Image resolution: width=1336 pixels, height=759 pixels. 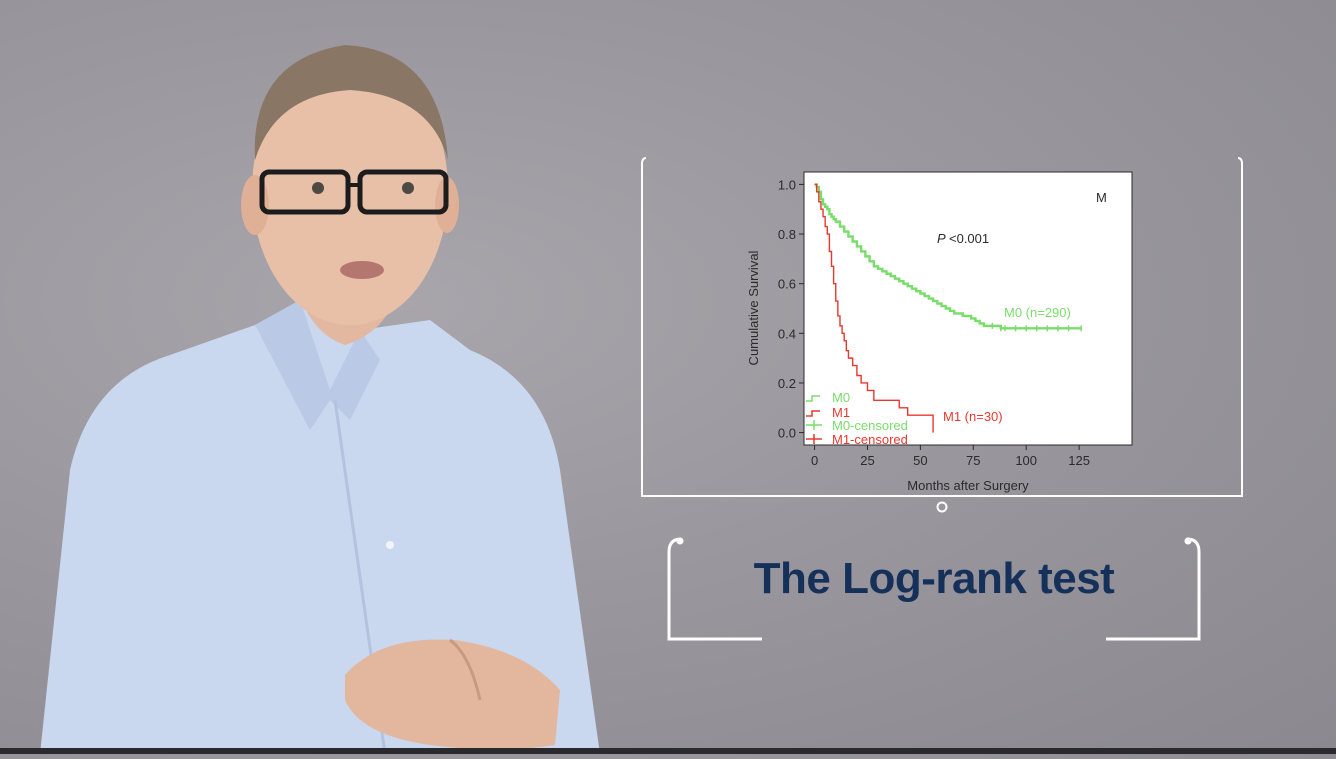 I want to click on slide-title: The Log-rank test, so click(x=934, y=578).